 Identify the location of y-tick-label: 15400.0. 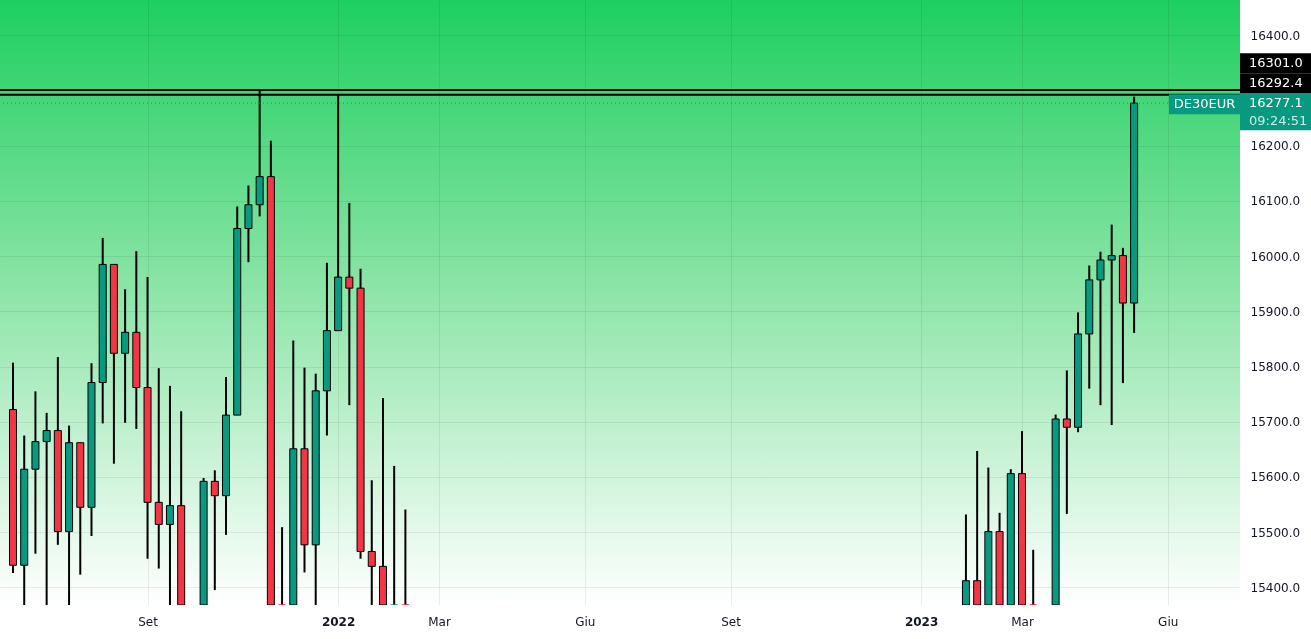
(1275, 587).